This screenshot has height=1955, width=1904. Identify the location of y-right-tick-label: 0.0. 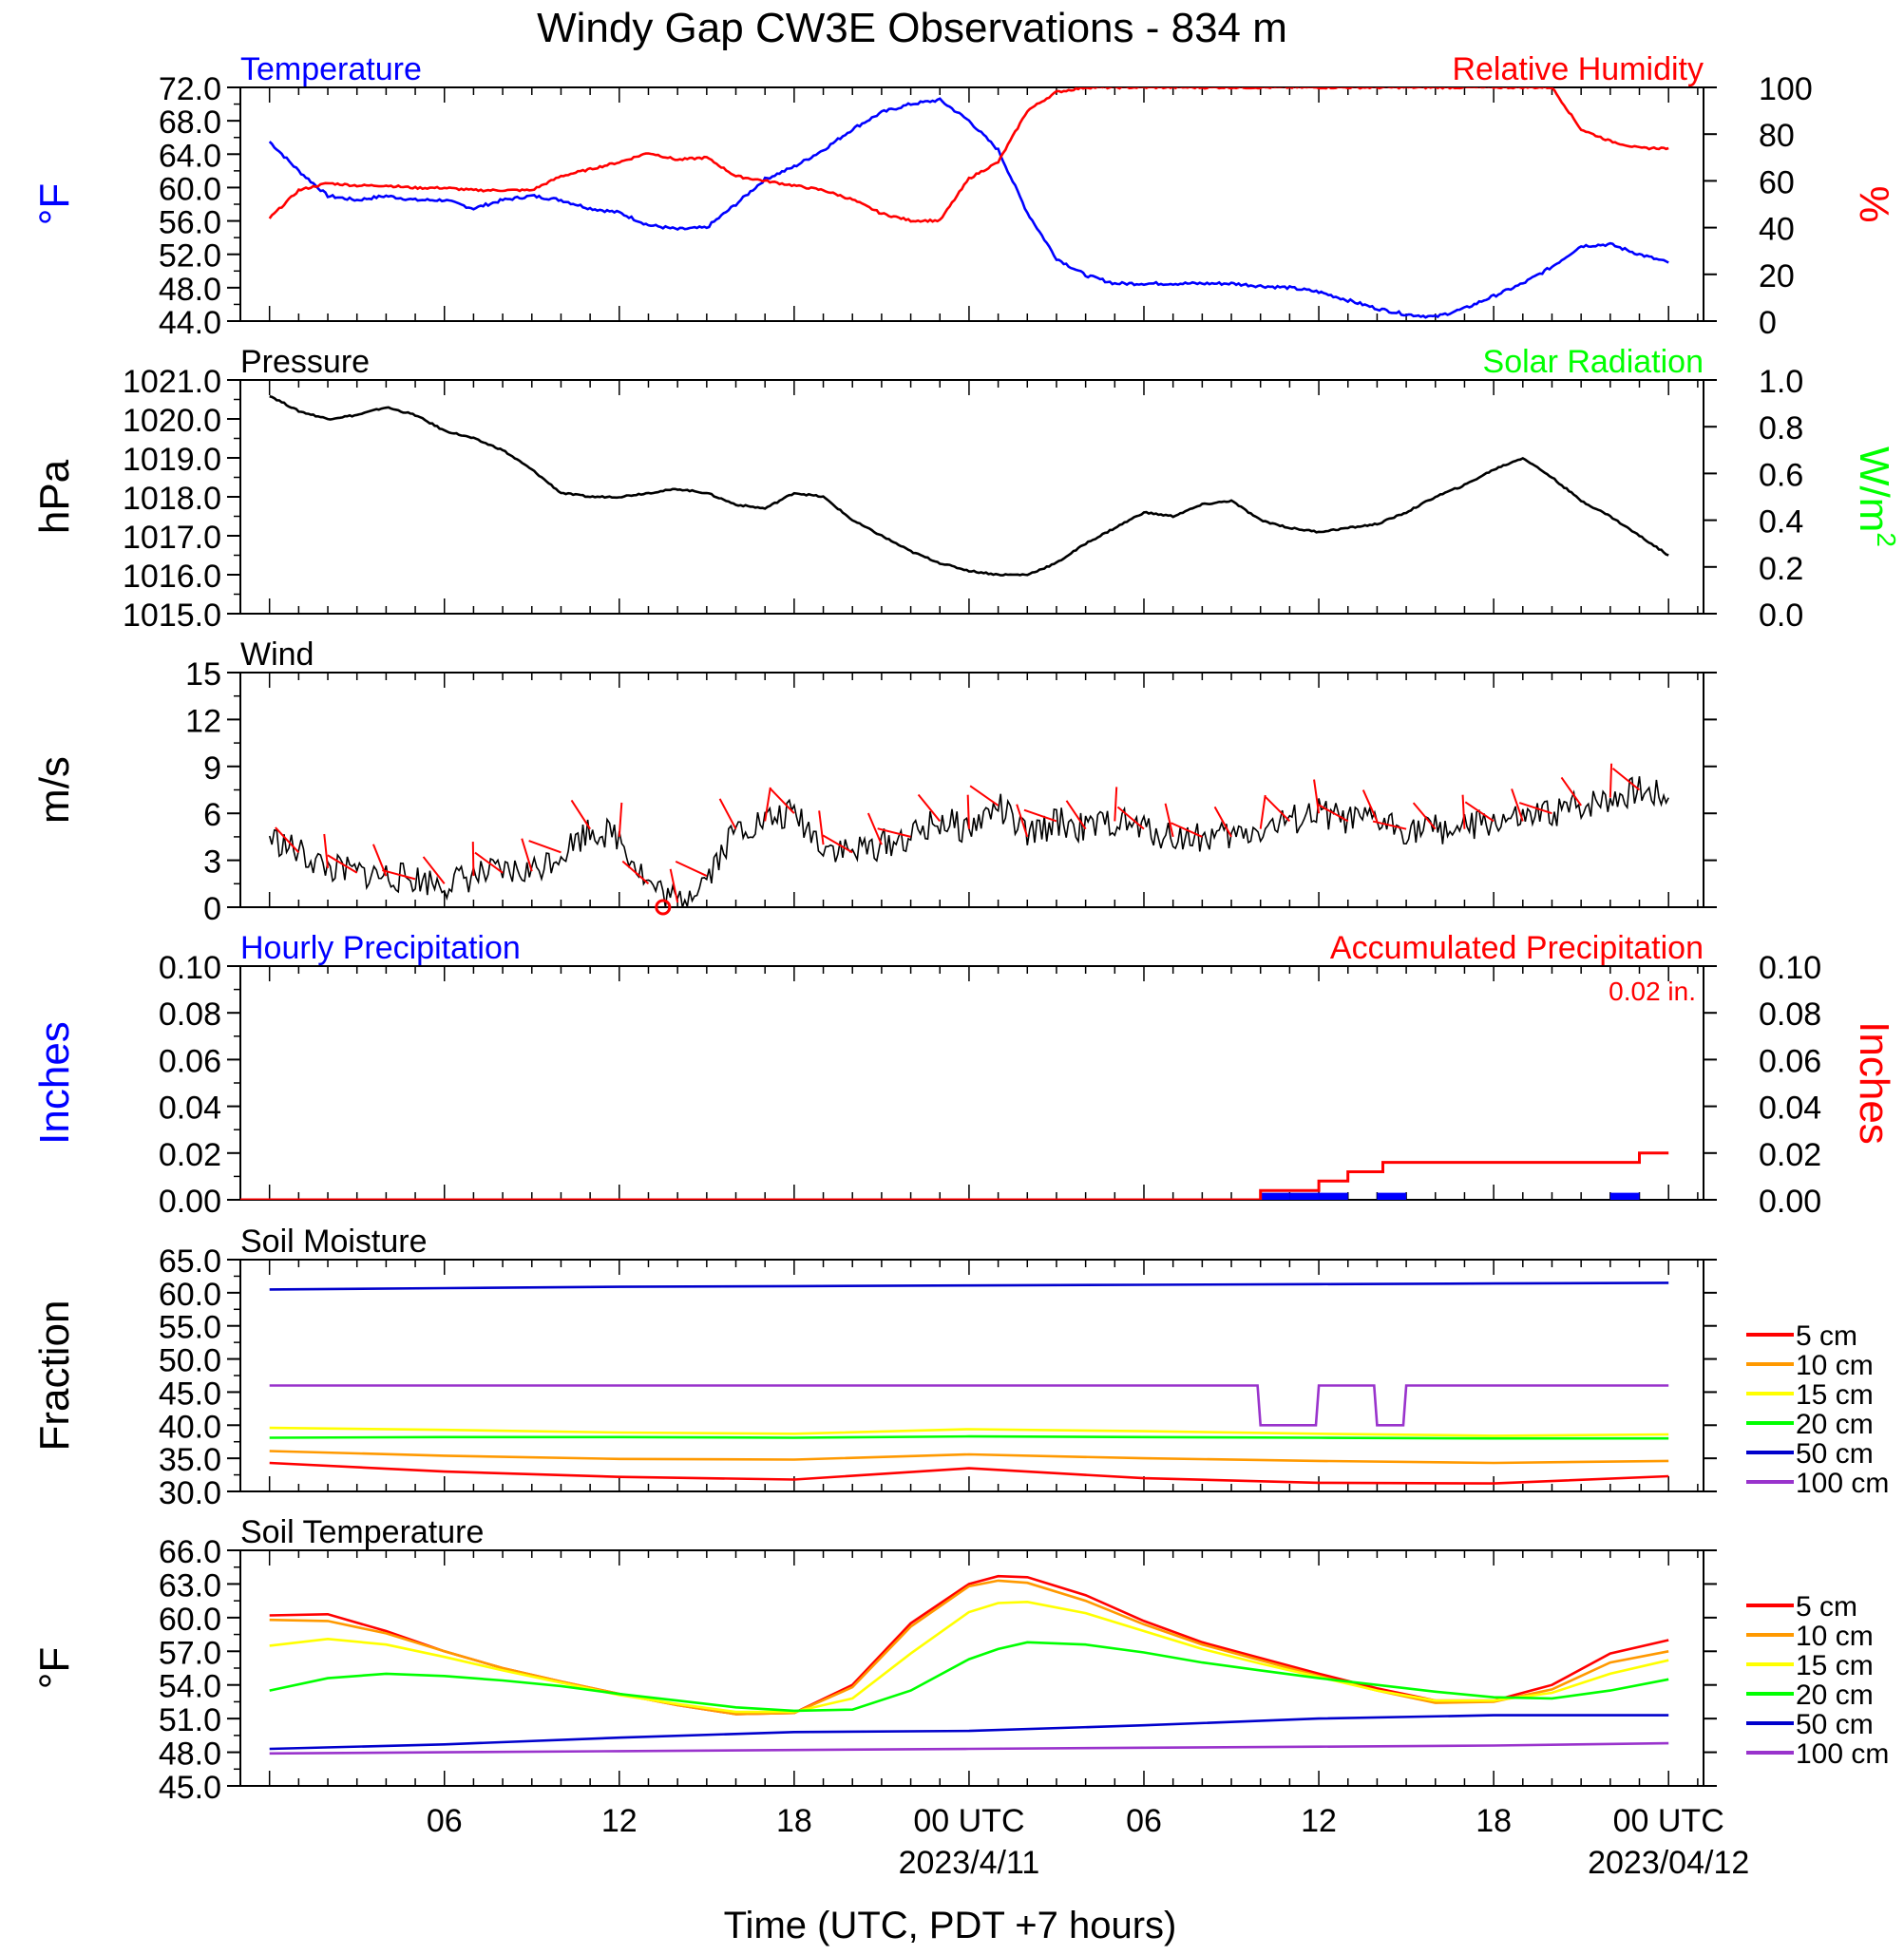
(1781, 616).